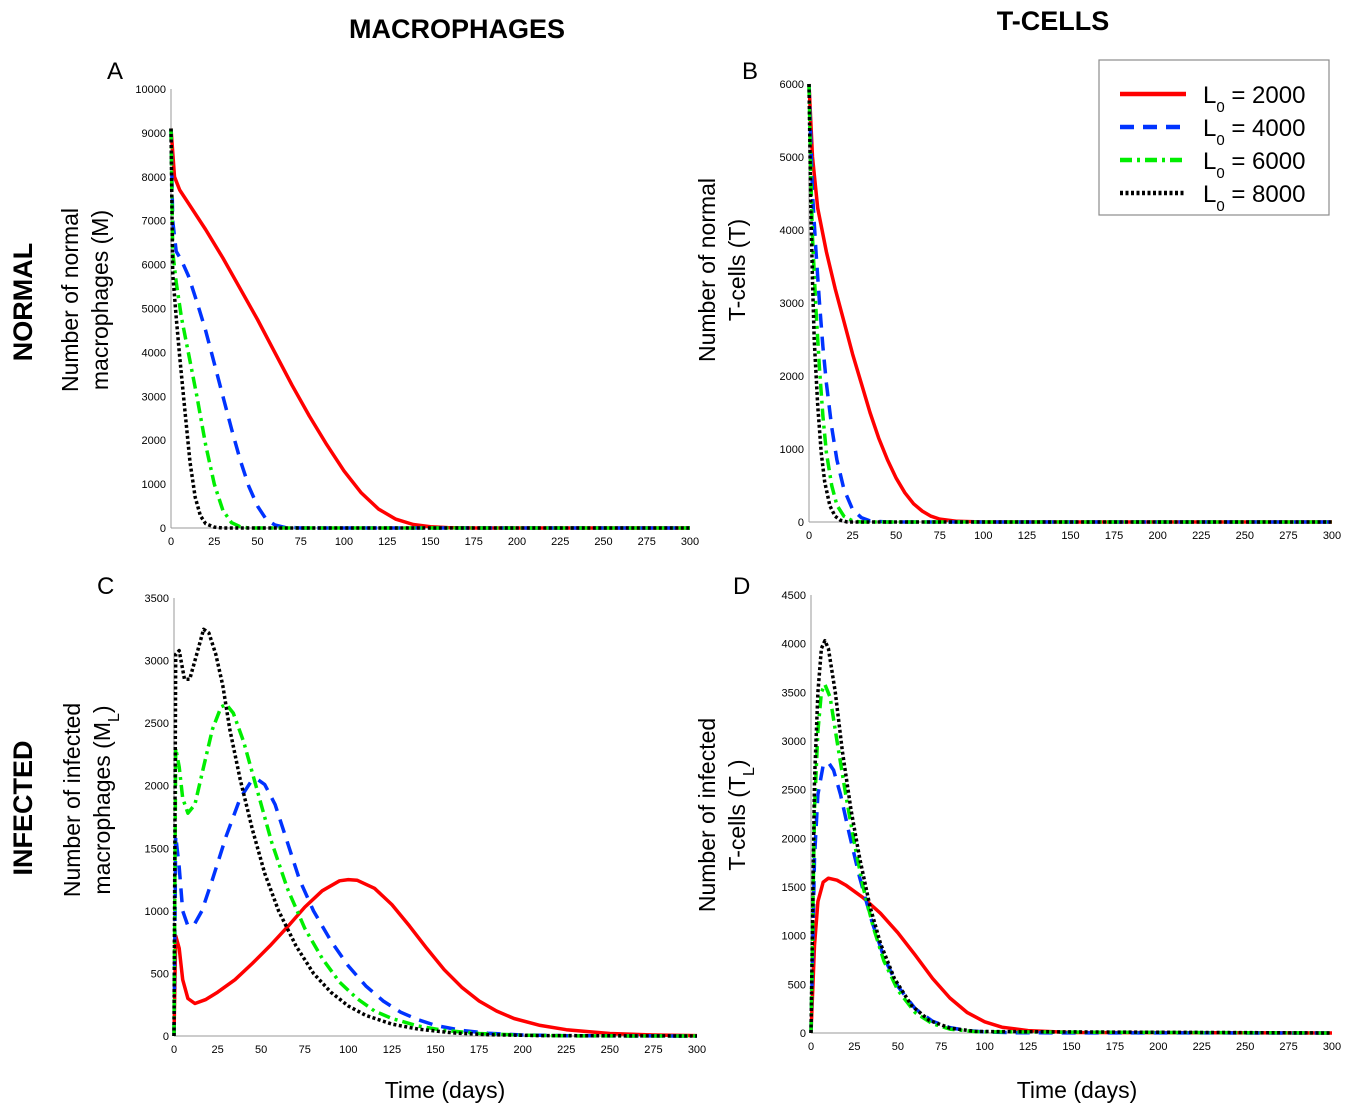 This screenshot has width=1358, height=1106. Describe the element at coordinates (154, 397) in the screenshot. I see `panel-a-y-tick: 3000` at that location.